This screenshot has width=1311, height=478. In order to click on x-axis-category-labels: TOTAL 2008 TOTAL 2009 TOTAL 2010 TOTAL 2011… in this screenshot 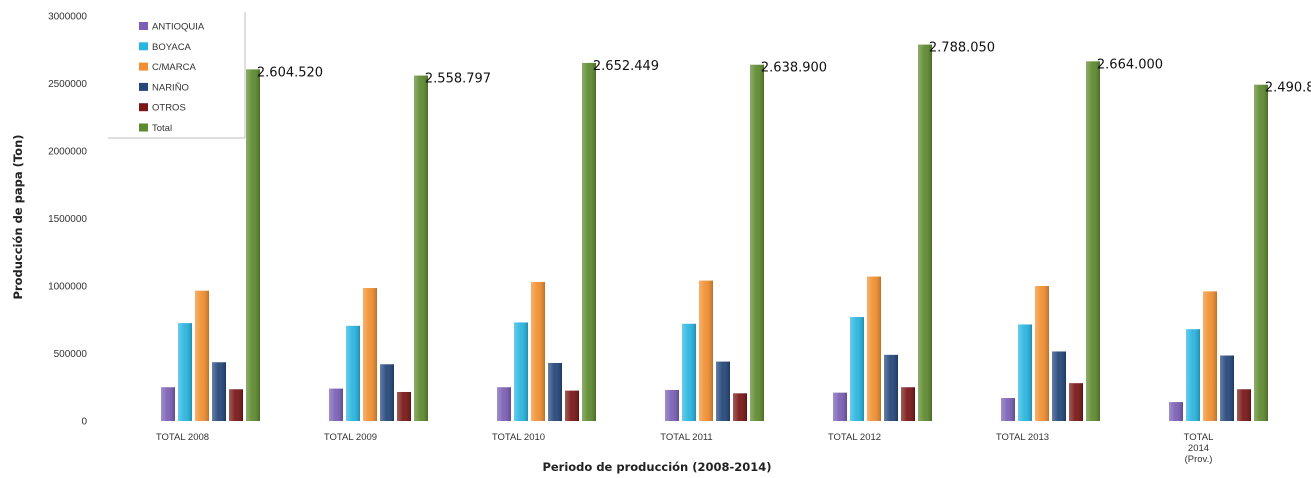, I will do `click(684, 448)`.